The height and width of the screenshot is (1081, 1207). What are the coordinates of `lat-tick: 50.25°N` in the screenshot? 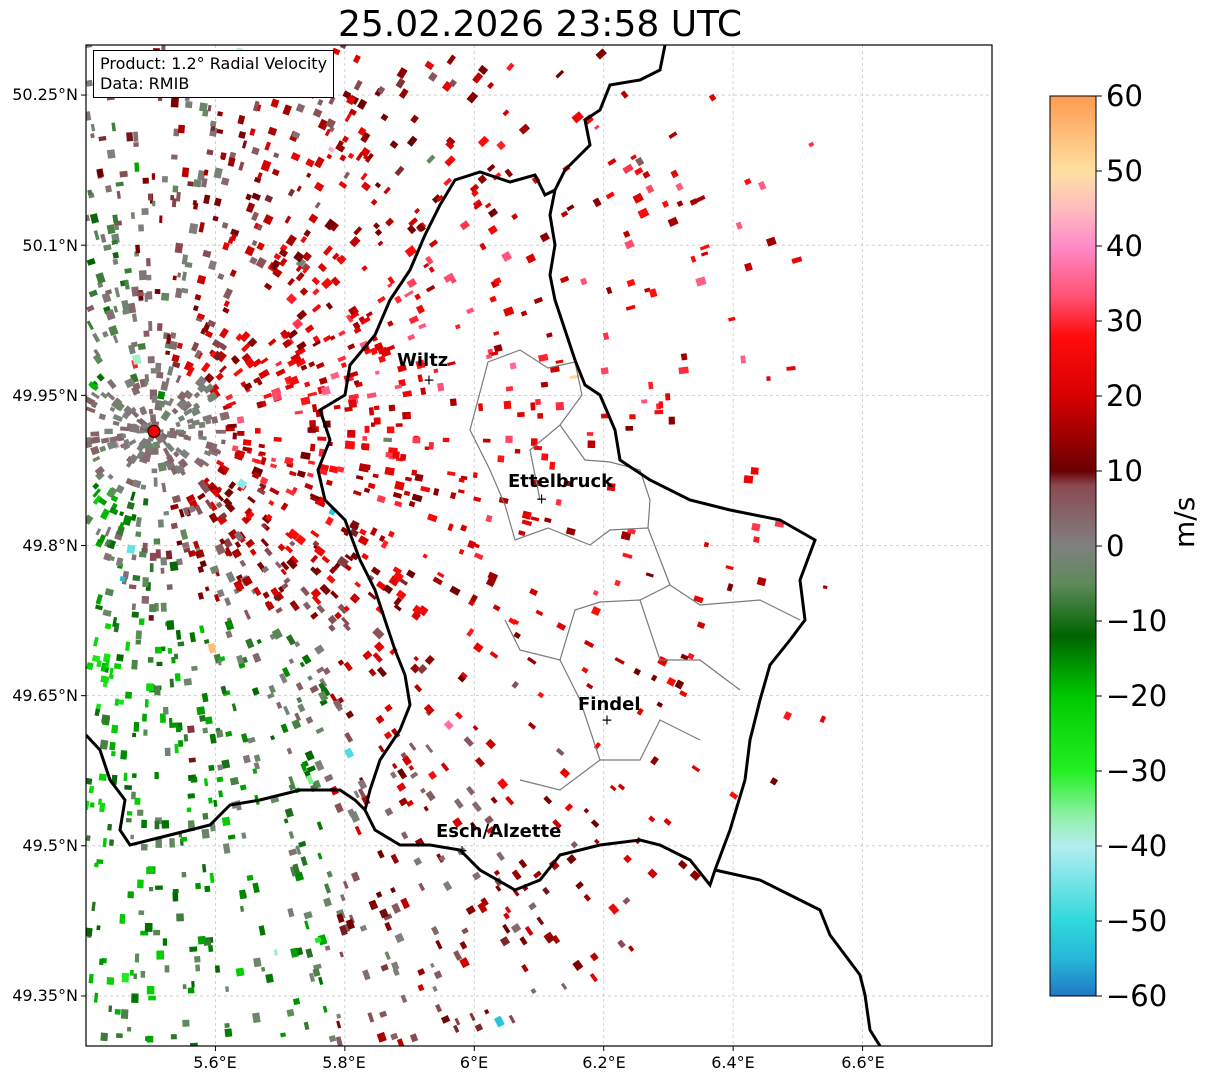 It's located at (45, 94).